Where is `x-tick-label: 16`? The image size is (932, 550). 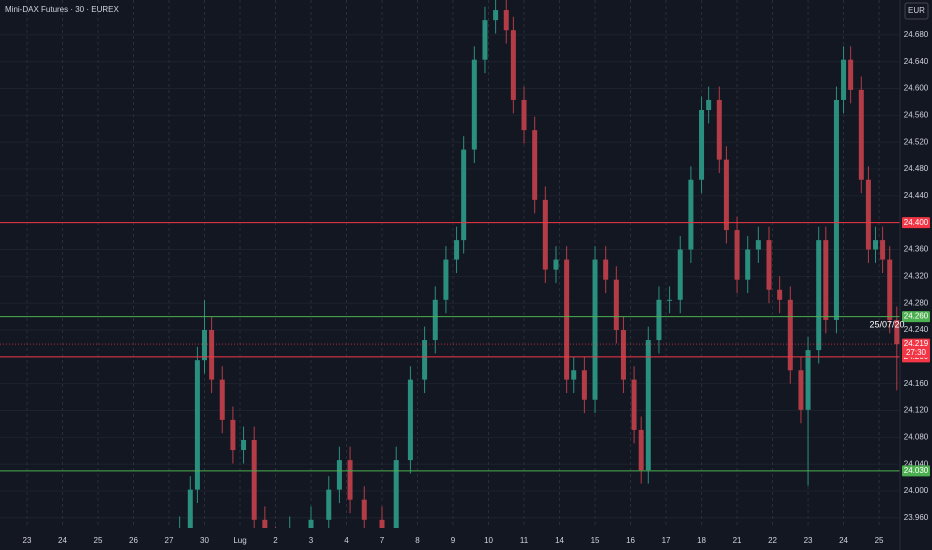 x-tick-label: 16 is located at coordinates (630, 540).